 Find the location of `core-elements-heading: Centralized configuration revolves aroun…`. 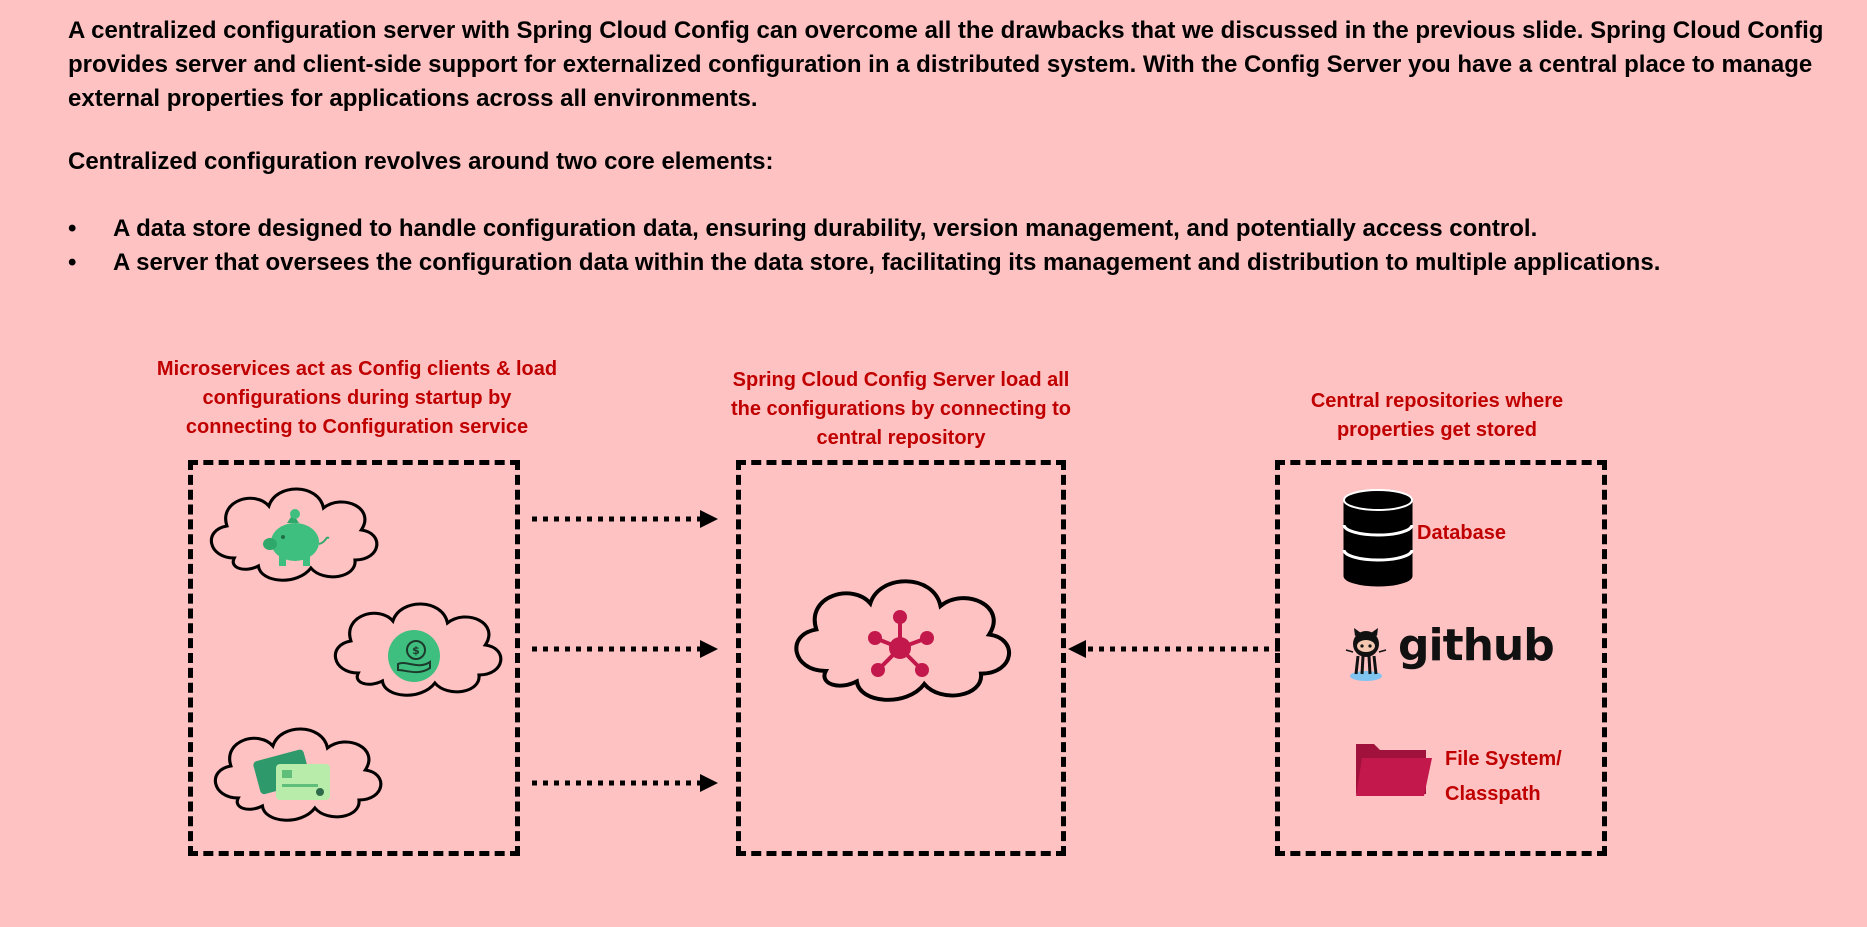

core-elements-heading: Centralized configuration revolves aroun… is located at coordinates (421, 161).